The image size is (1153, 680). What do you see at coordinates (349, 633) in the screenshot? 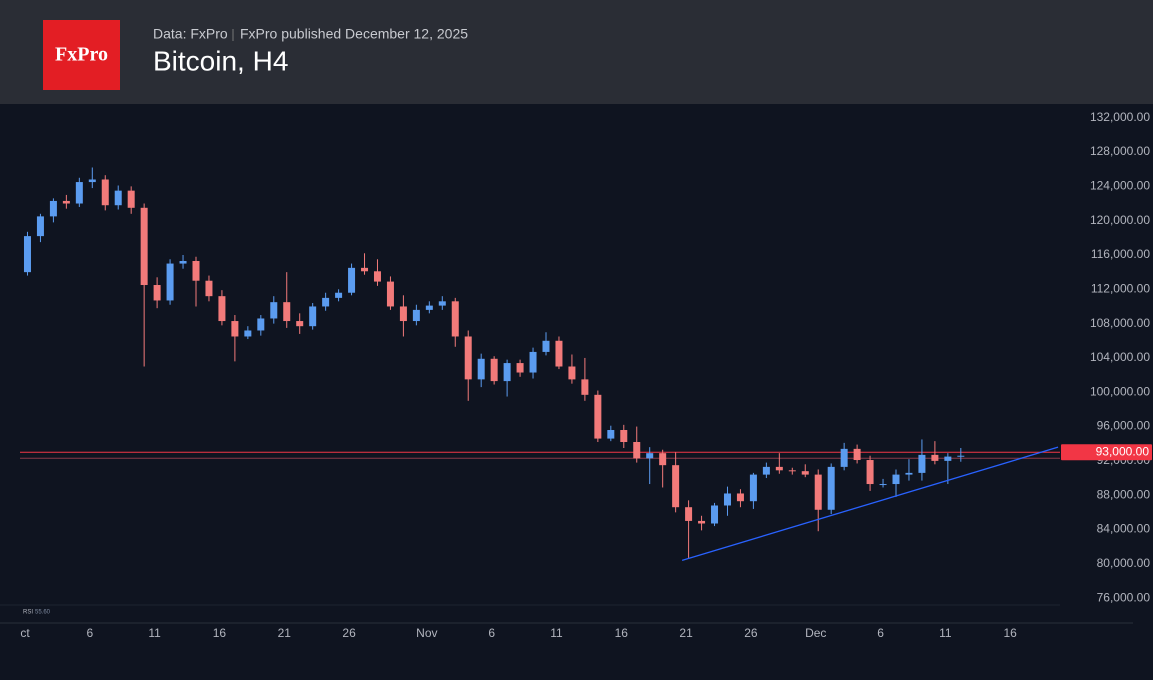
I see `x-tick-label: 26` at bounding box center [349, 633].